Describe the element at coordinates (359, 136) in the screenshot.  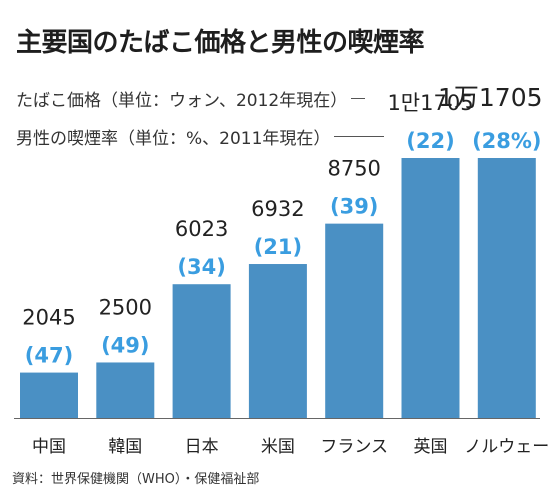
I see `legend-rate-leader` at that location.